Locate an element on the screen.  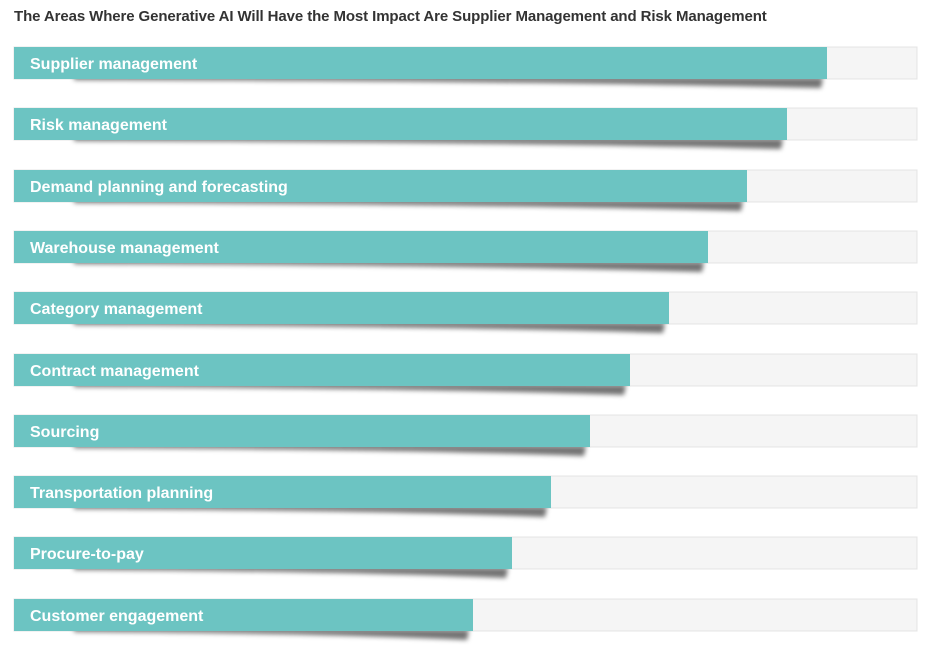
bar-label: Sourcing is located at coordinates (64, 432).